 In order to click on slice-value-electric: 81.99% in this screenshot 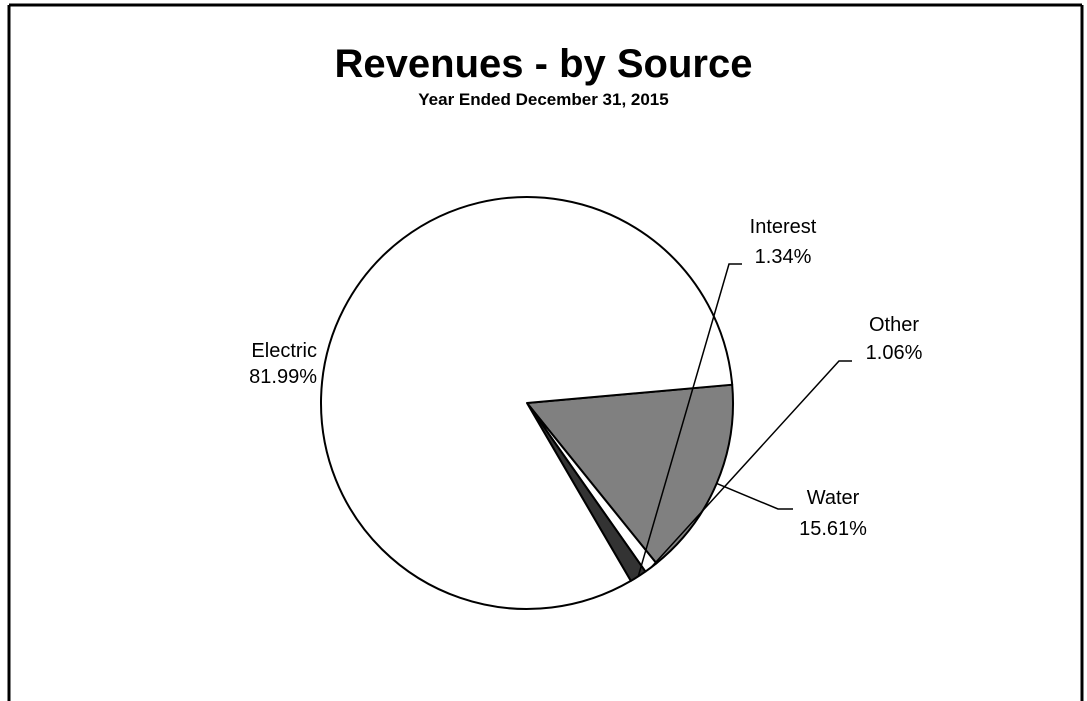, I will do `click(283, 377)`.